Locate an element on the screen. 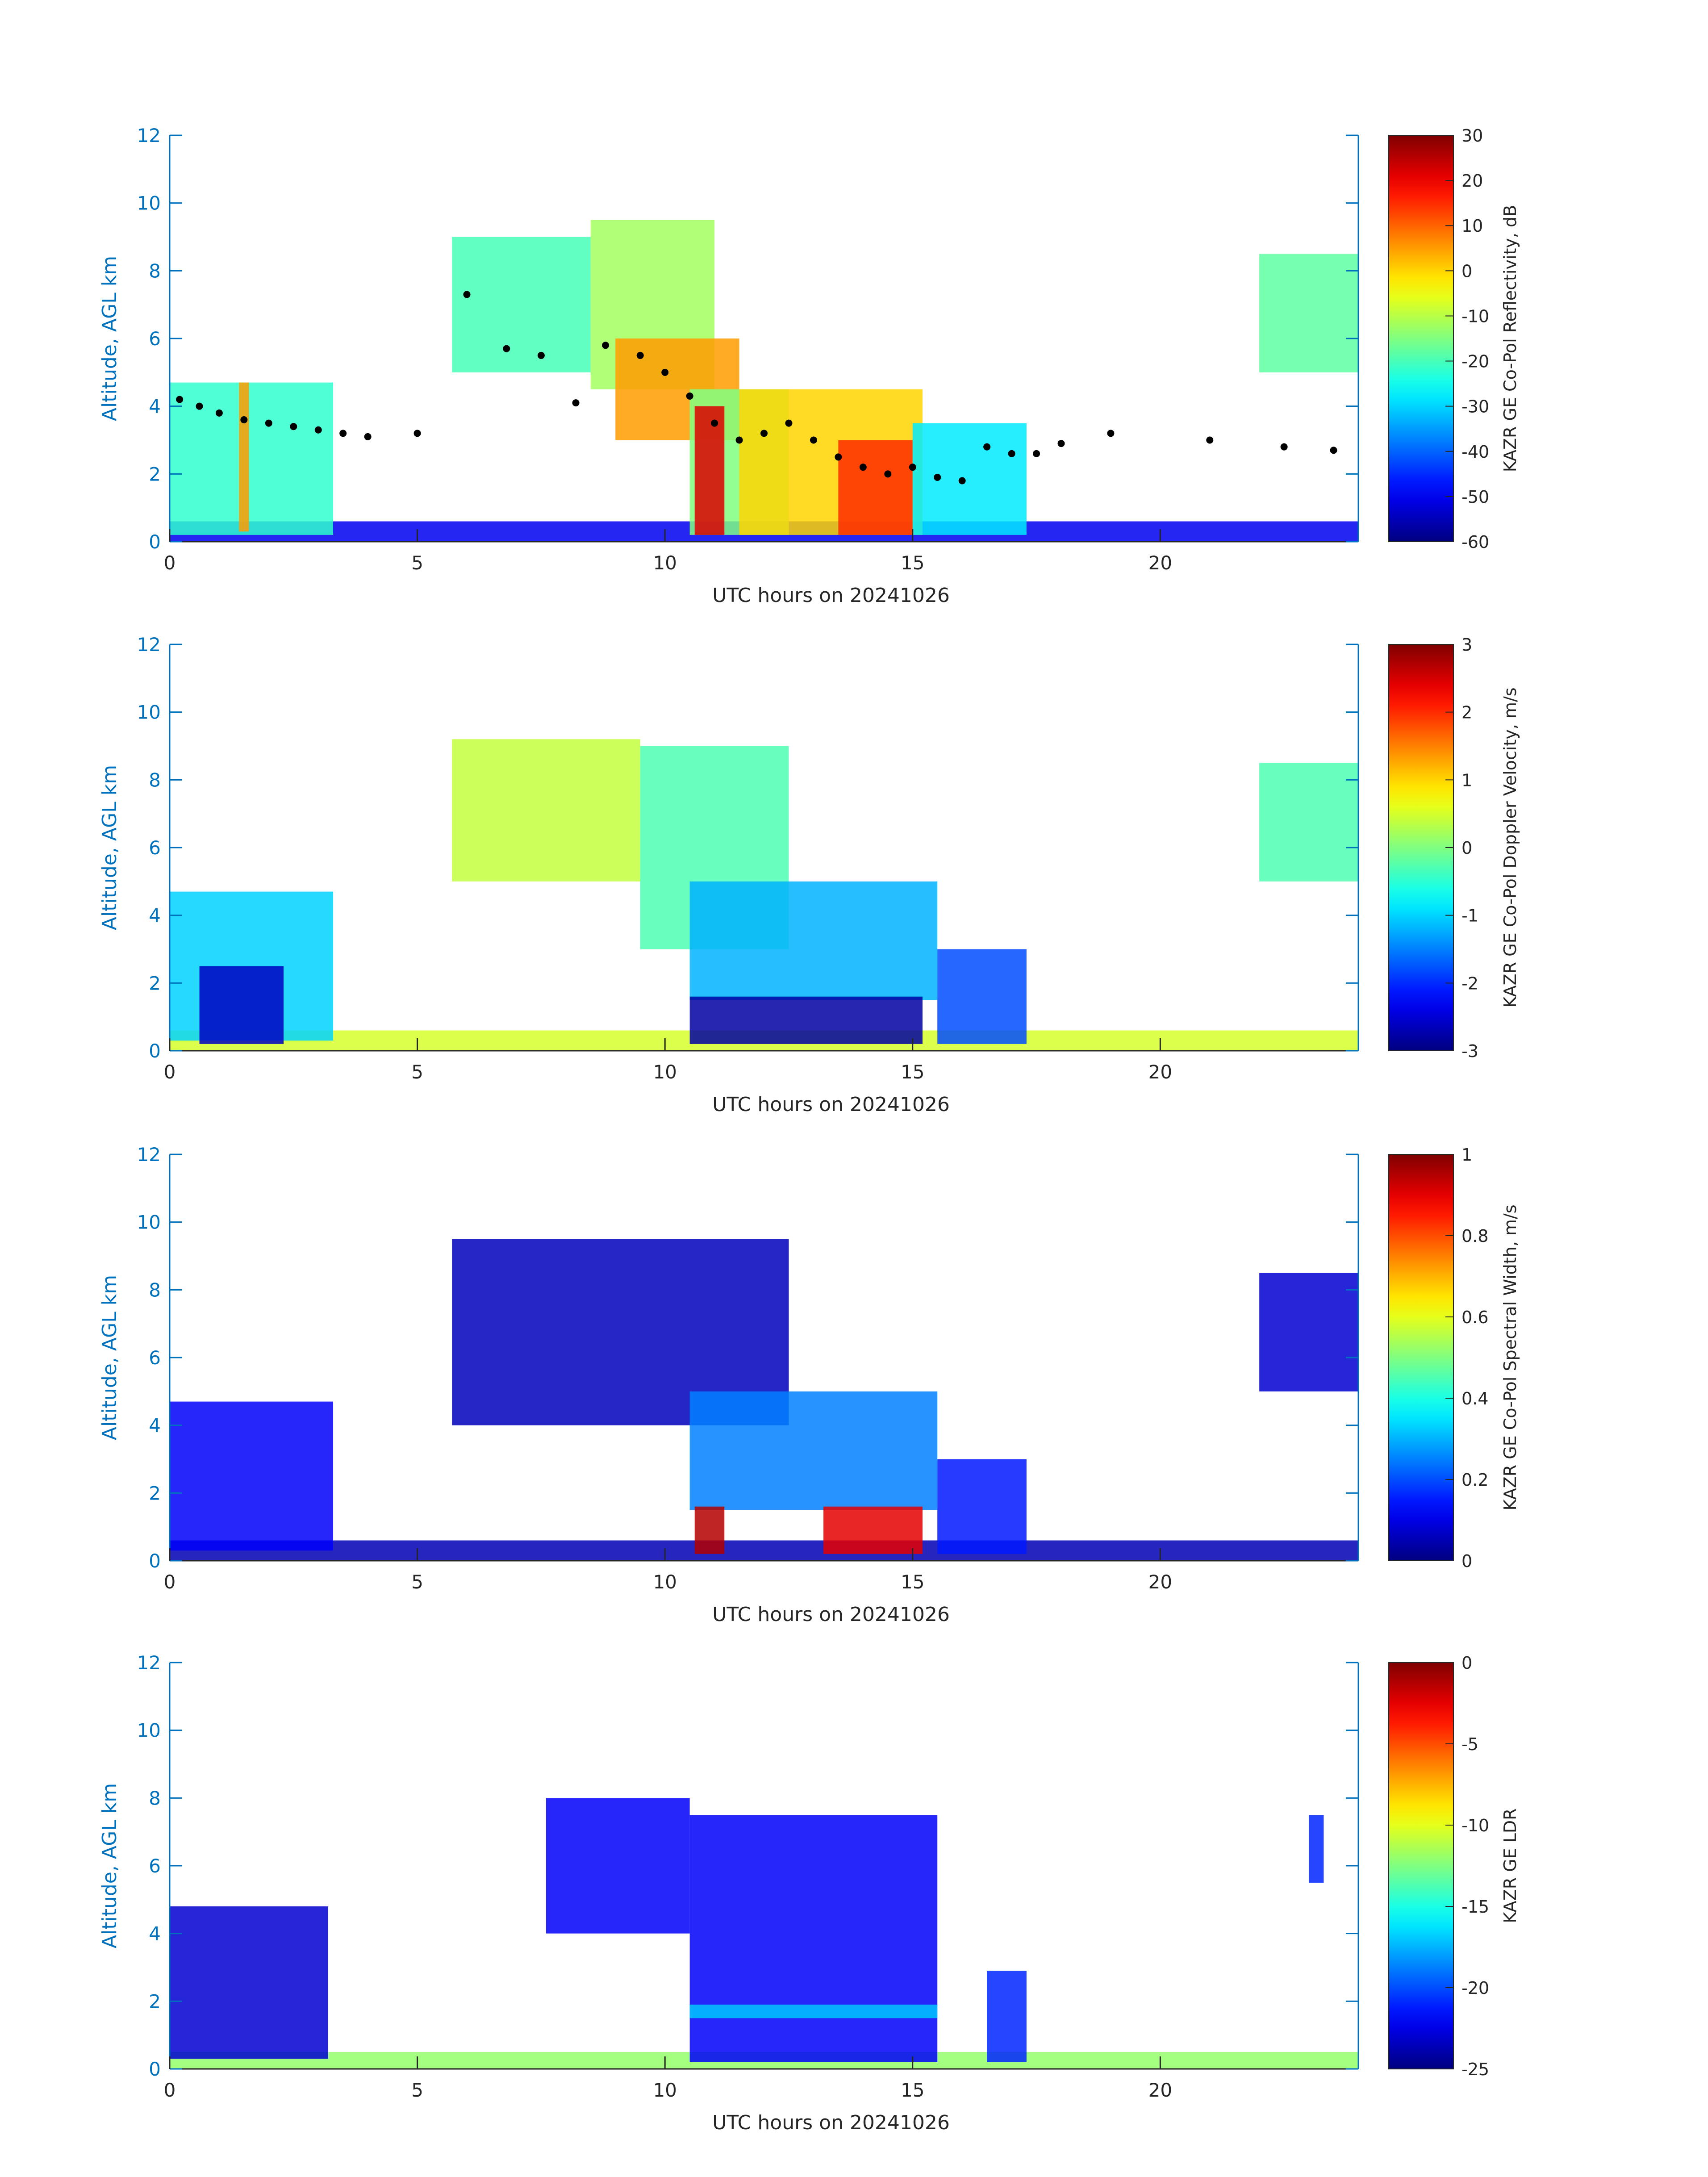 The width and height of the screenshot is (1708, 2177). colorbar-tick-label: -1 is located at coordinates (1470, 916).